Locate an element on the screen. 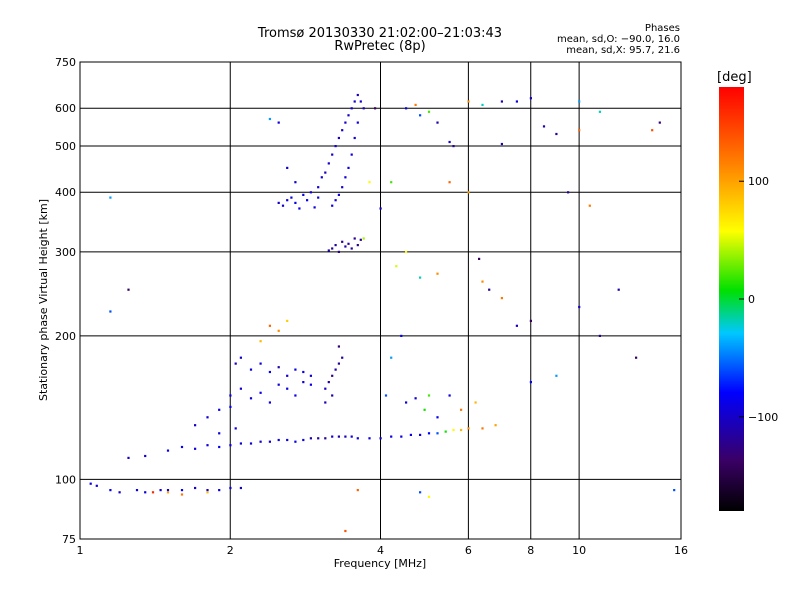  x-tick-label: 6 is located at coordinates (468, 550).